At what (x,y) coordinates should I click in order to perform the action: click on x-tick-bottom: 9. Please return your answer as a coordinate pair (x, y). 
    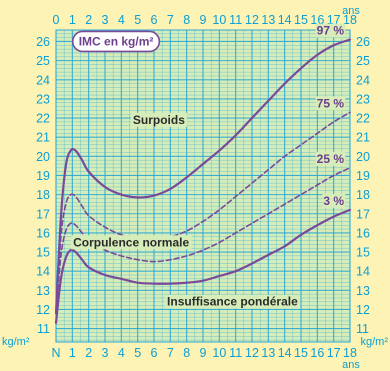
    Looking at the image, I should click on (203, 353).